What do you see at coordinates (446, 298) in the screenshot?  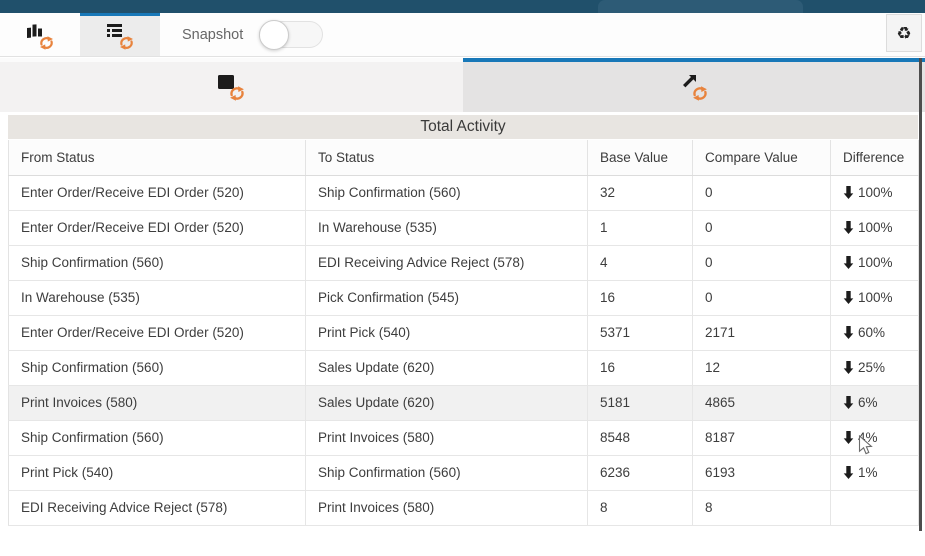 I see `cell-to-status: Pick Confirmation (545)` at bounding box center [446, 298].